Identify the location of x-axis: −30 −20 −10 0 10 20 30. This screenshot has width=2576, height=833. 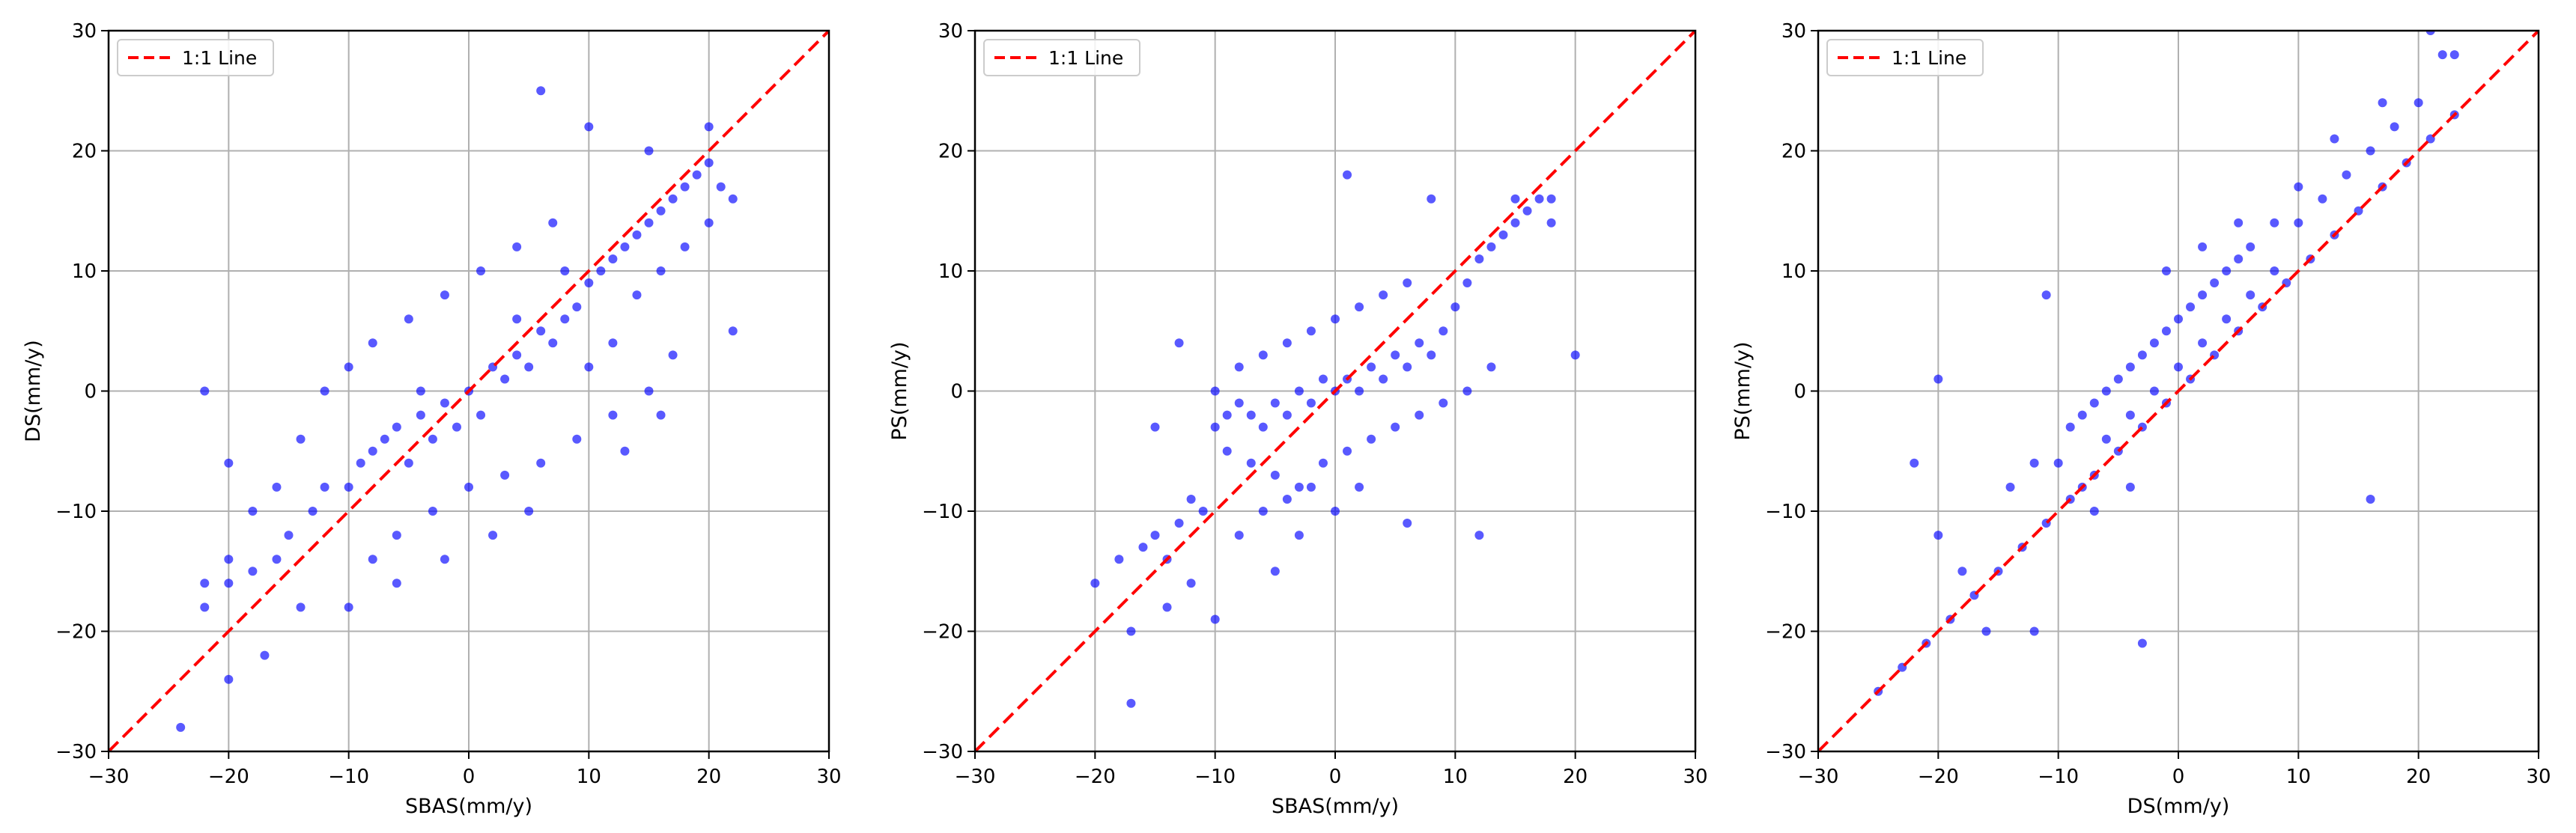
(2174, 769).